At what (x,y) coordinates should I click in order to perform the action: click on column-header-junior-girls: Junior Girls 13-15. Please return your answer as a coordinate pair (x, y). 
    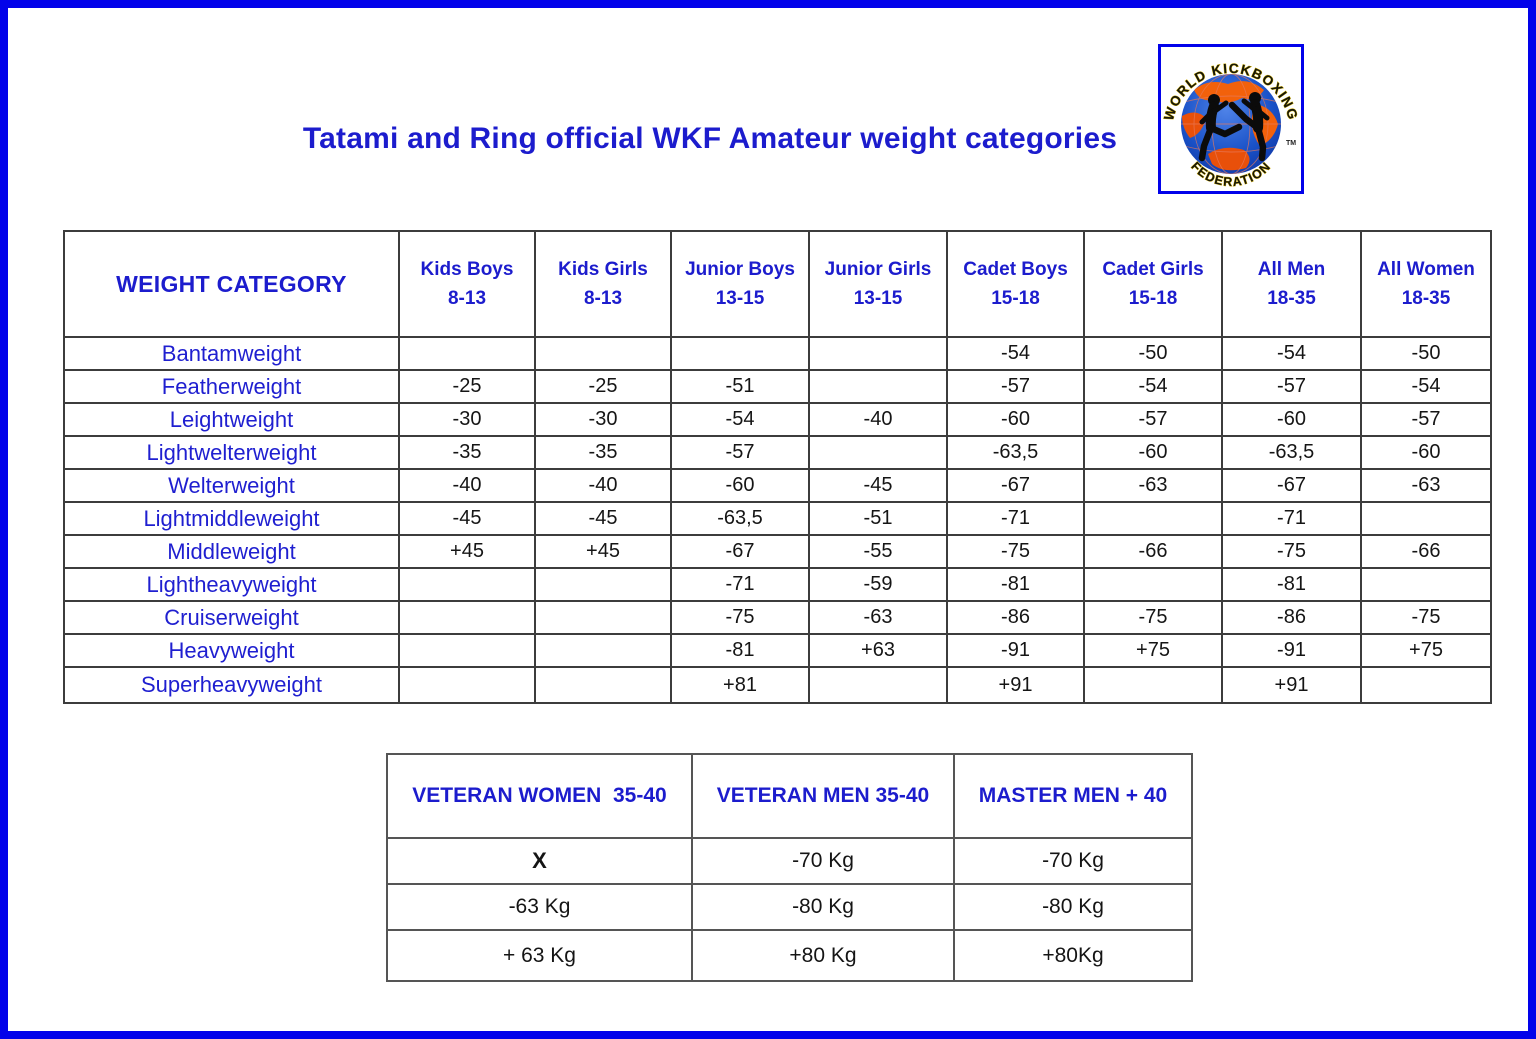
    Looking at the image, I should click on (878, 284).